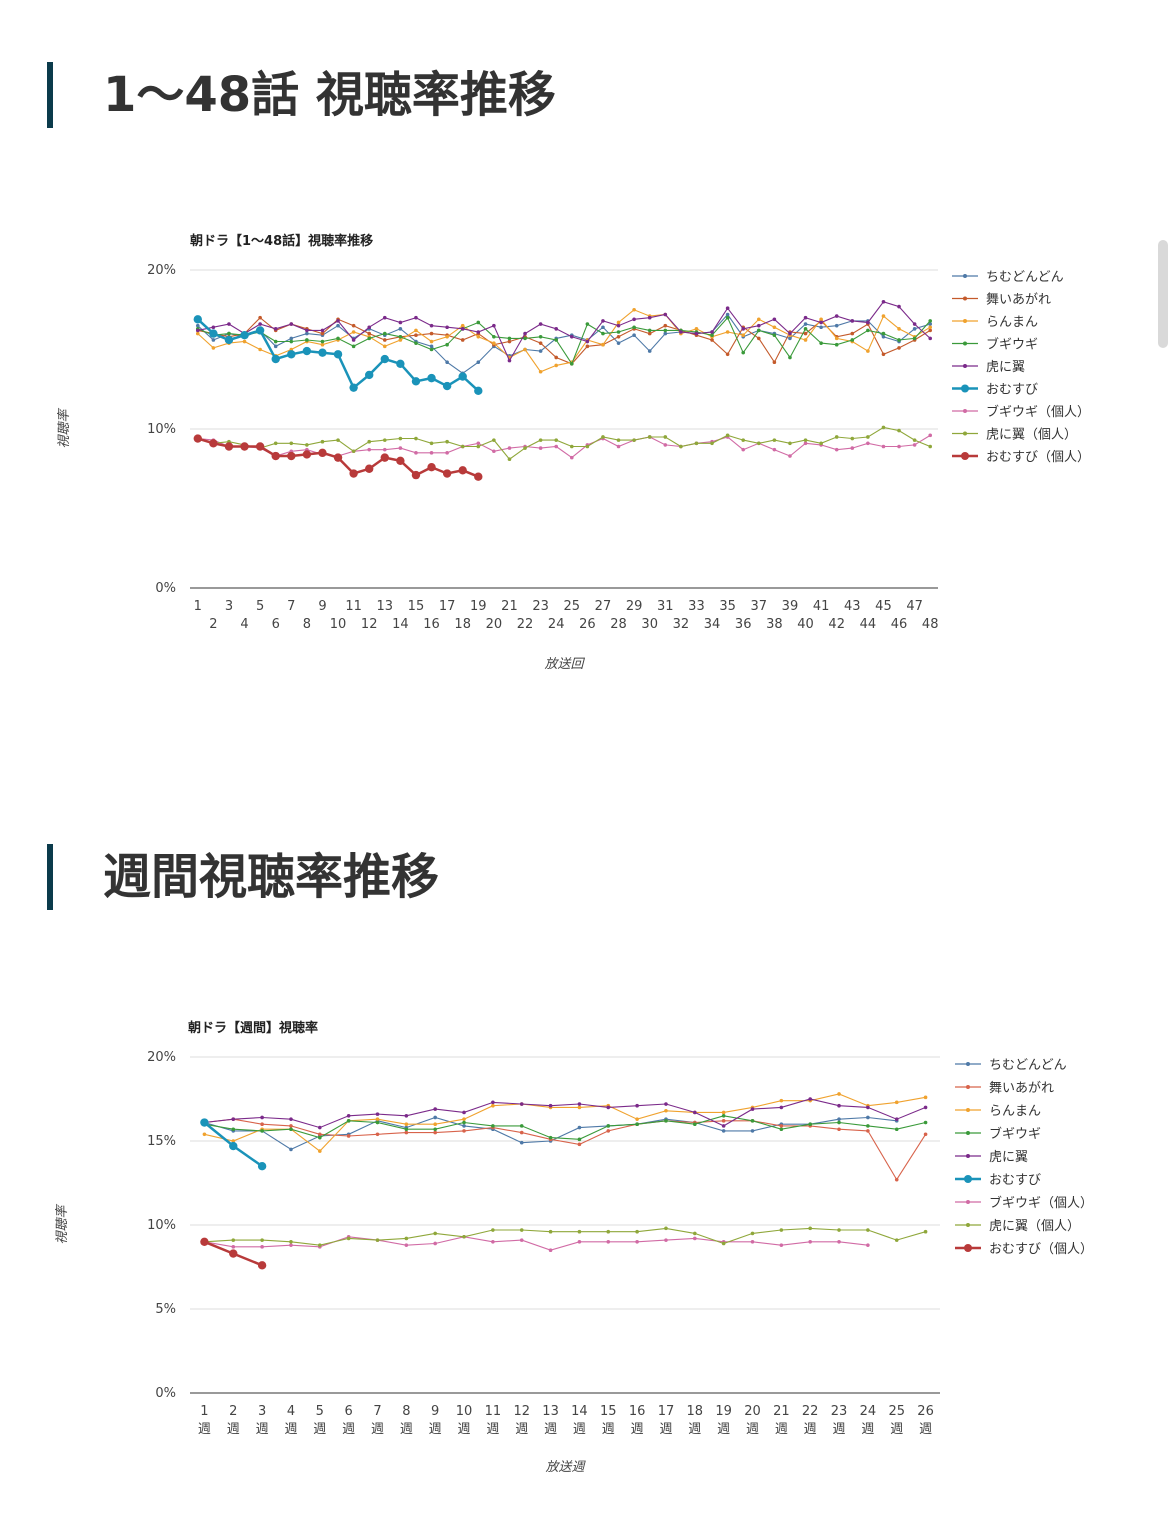 Image resolution: width=1170 pixels, height=1534 pixels. What do you see at coordinates (810, 1411) in the screenshot?
I see `x-tick-label: 22` at bounding box center [810, 1411].